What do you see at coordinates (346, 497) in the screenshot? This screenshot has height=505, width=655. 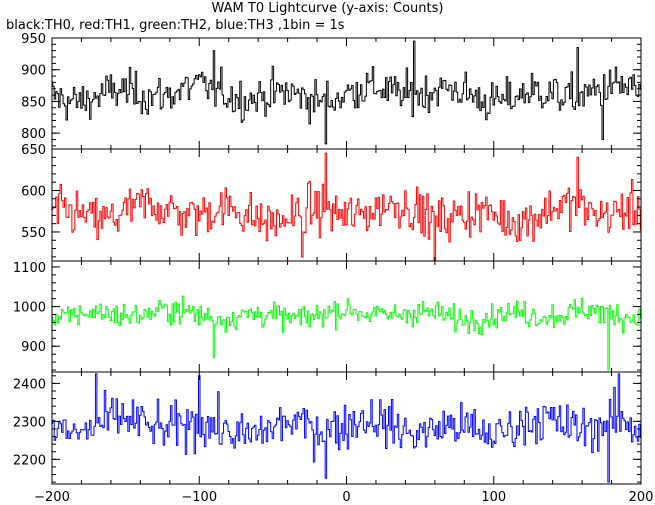 I see `x-tick-label: 0` at bounding box center [346, 497].